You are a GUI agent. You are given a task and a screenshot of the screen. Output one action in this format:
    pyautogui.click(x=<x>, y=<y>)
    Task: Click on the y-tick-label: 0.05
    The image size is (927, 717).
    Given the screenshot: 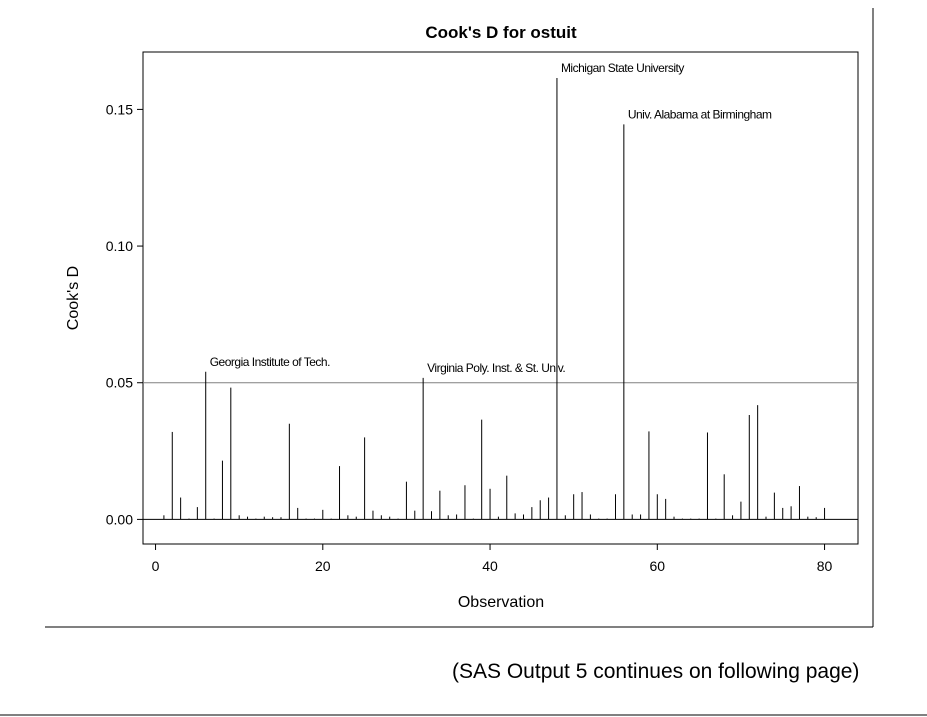 What is the action you would take?
    pyautogui.click(x=119, y=383)
    